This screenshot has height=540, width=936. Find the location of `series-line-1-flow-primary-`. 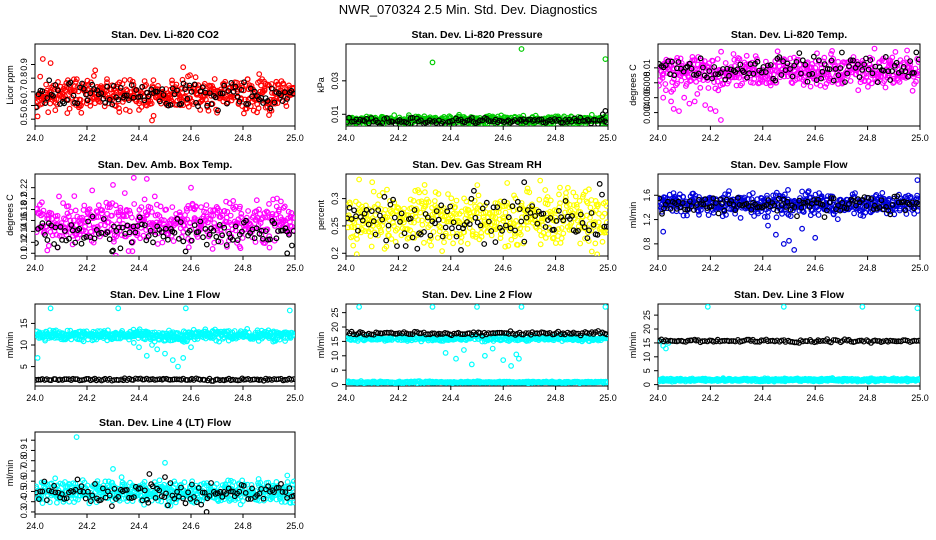

series-line-1-flow-primary- is located at coordinates (165, 337).